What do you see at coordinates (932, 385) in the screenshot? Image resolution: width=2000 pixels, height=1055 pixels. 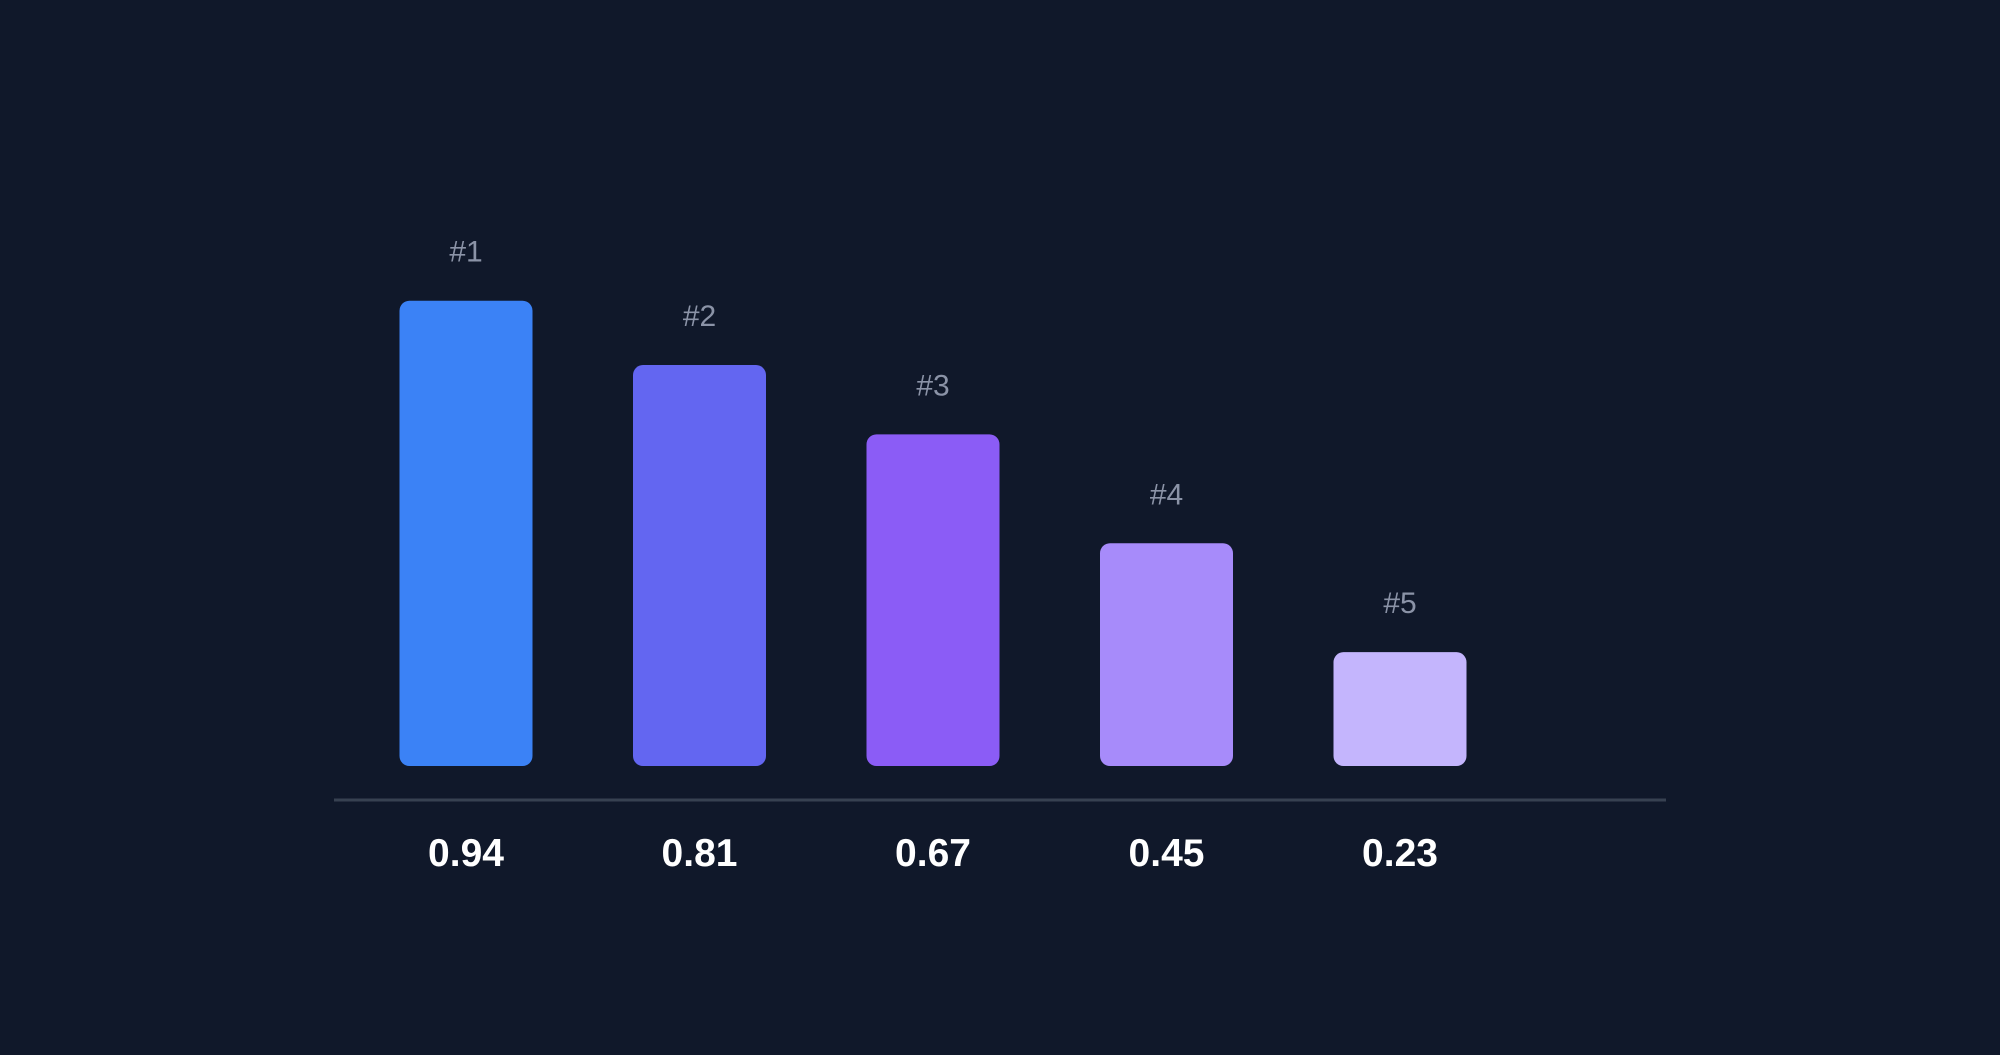 I see `rank-label-3: #3` at bounding box center [932, 385].